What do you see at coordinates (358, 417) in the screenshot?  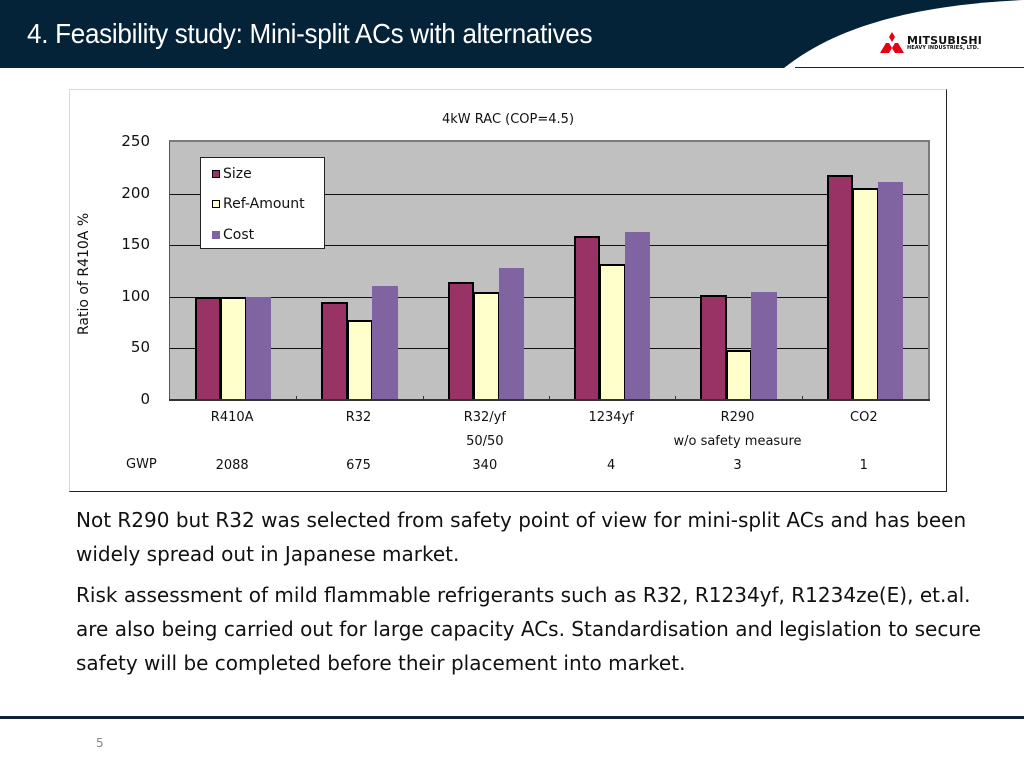 I see `category-label: R32` at bounding box center [358, 417].